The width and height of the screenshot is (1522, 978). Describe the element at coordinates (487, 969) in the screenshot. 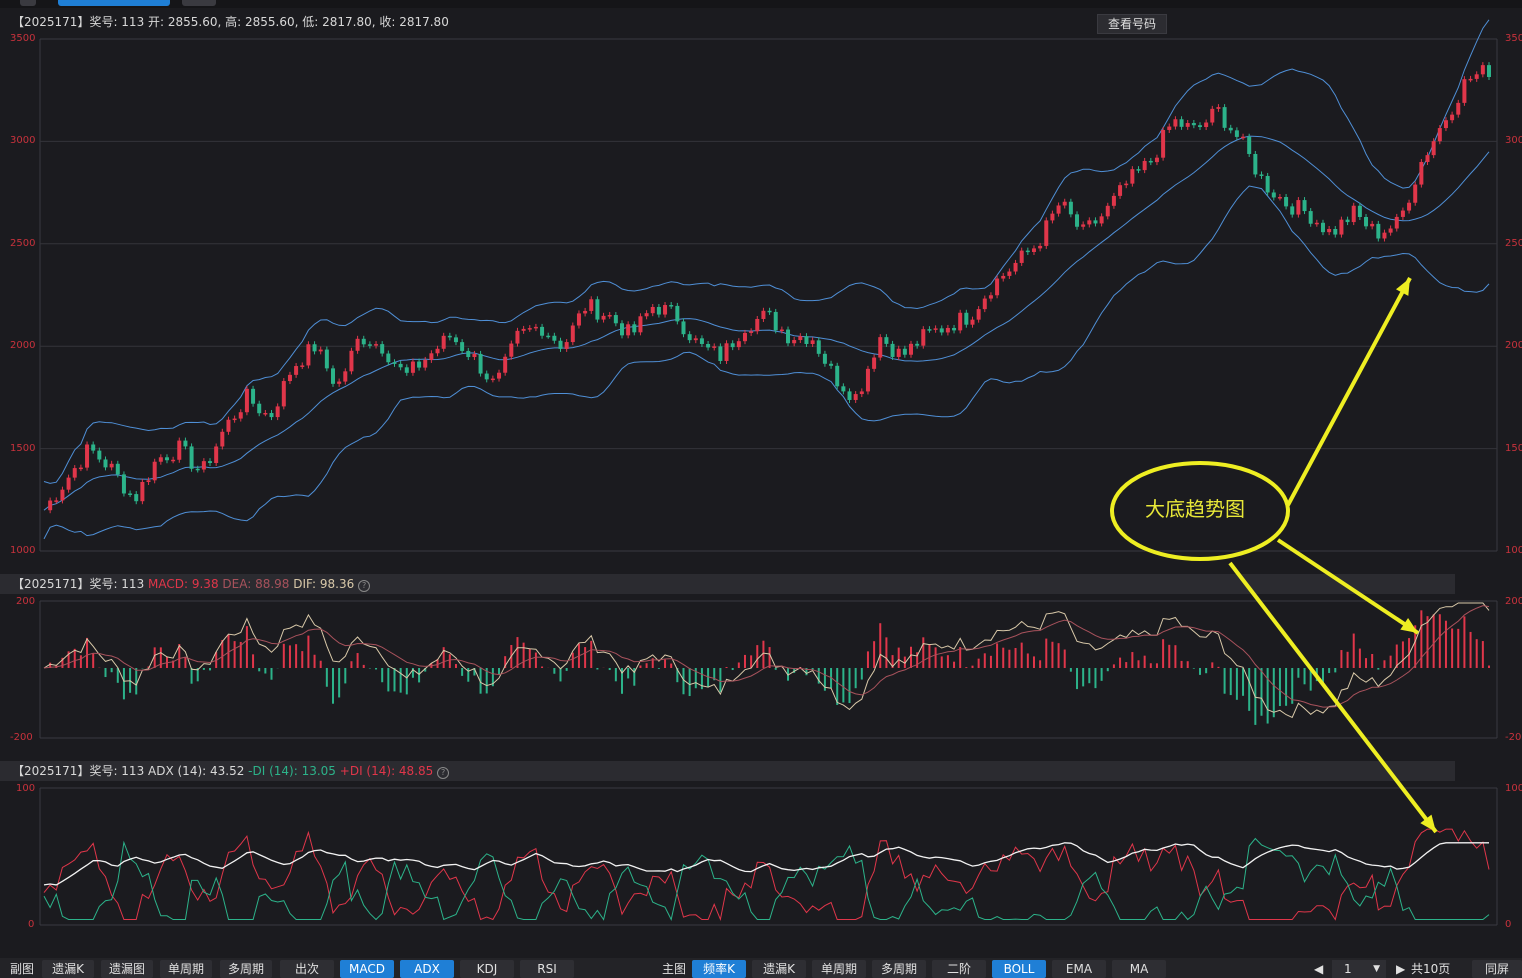

I see `sub-btn-kdj: KDJ` at that location.